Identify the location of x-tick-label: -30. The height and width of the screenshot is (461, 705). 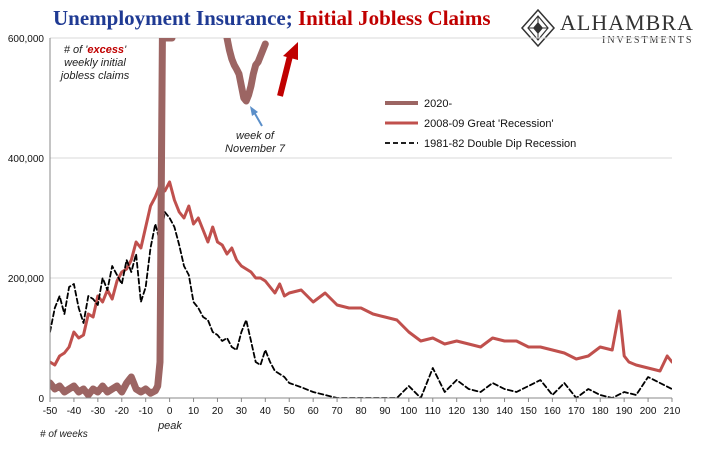
(98, 411).